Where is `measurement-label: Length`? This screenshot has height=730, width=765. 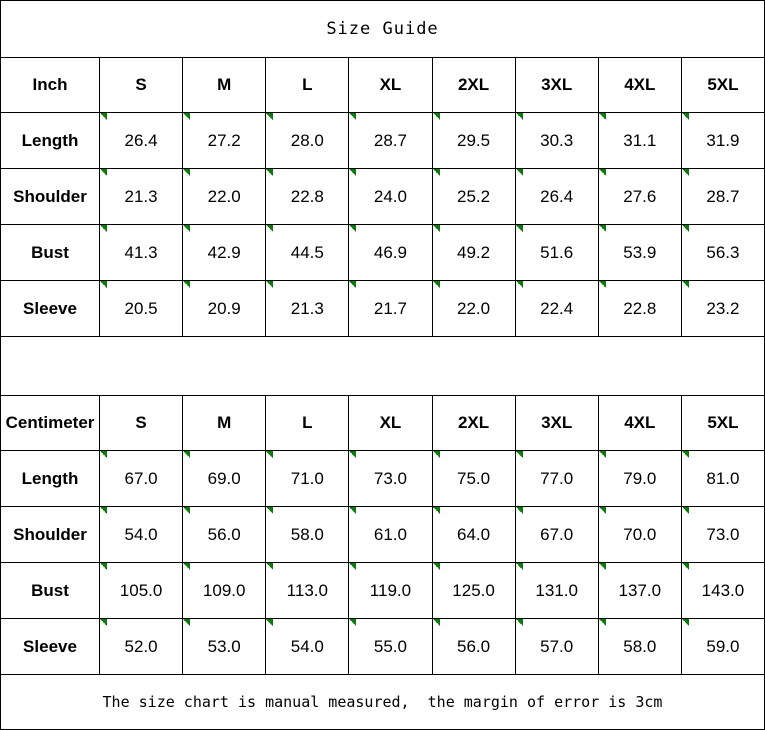
measurement-label: Length is located at coordinates (50, 478).